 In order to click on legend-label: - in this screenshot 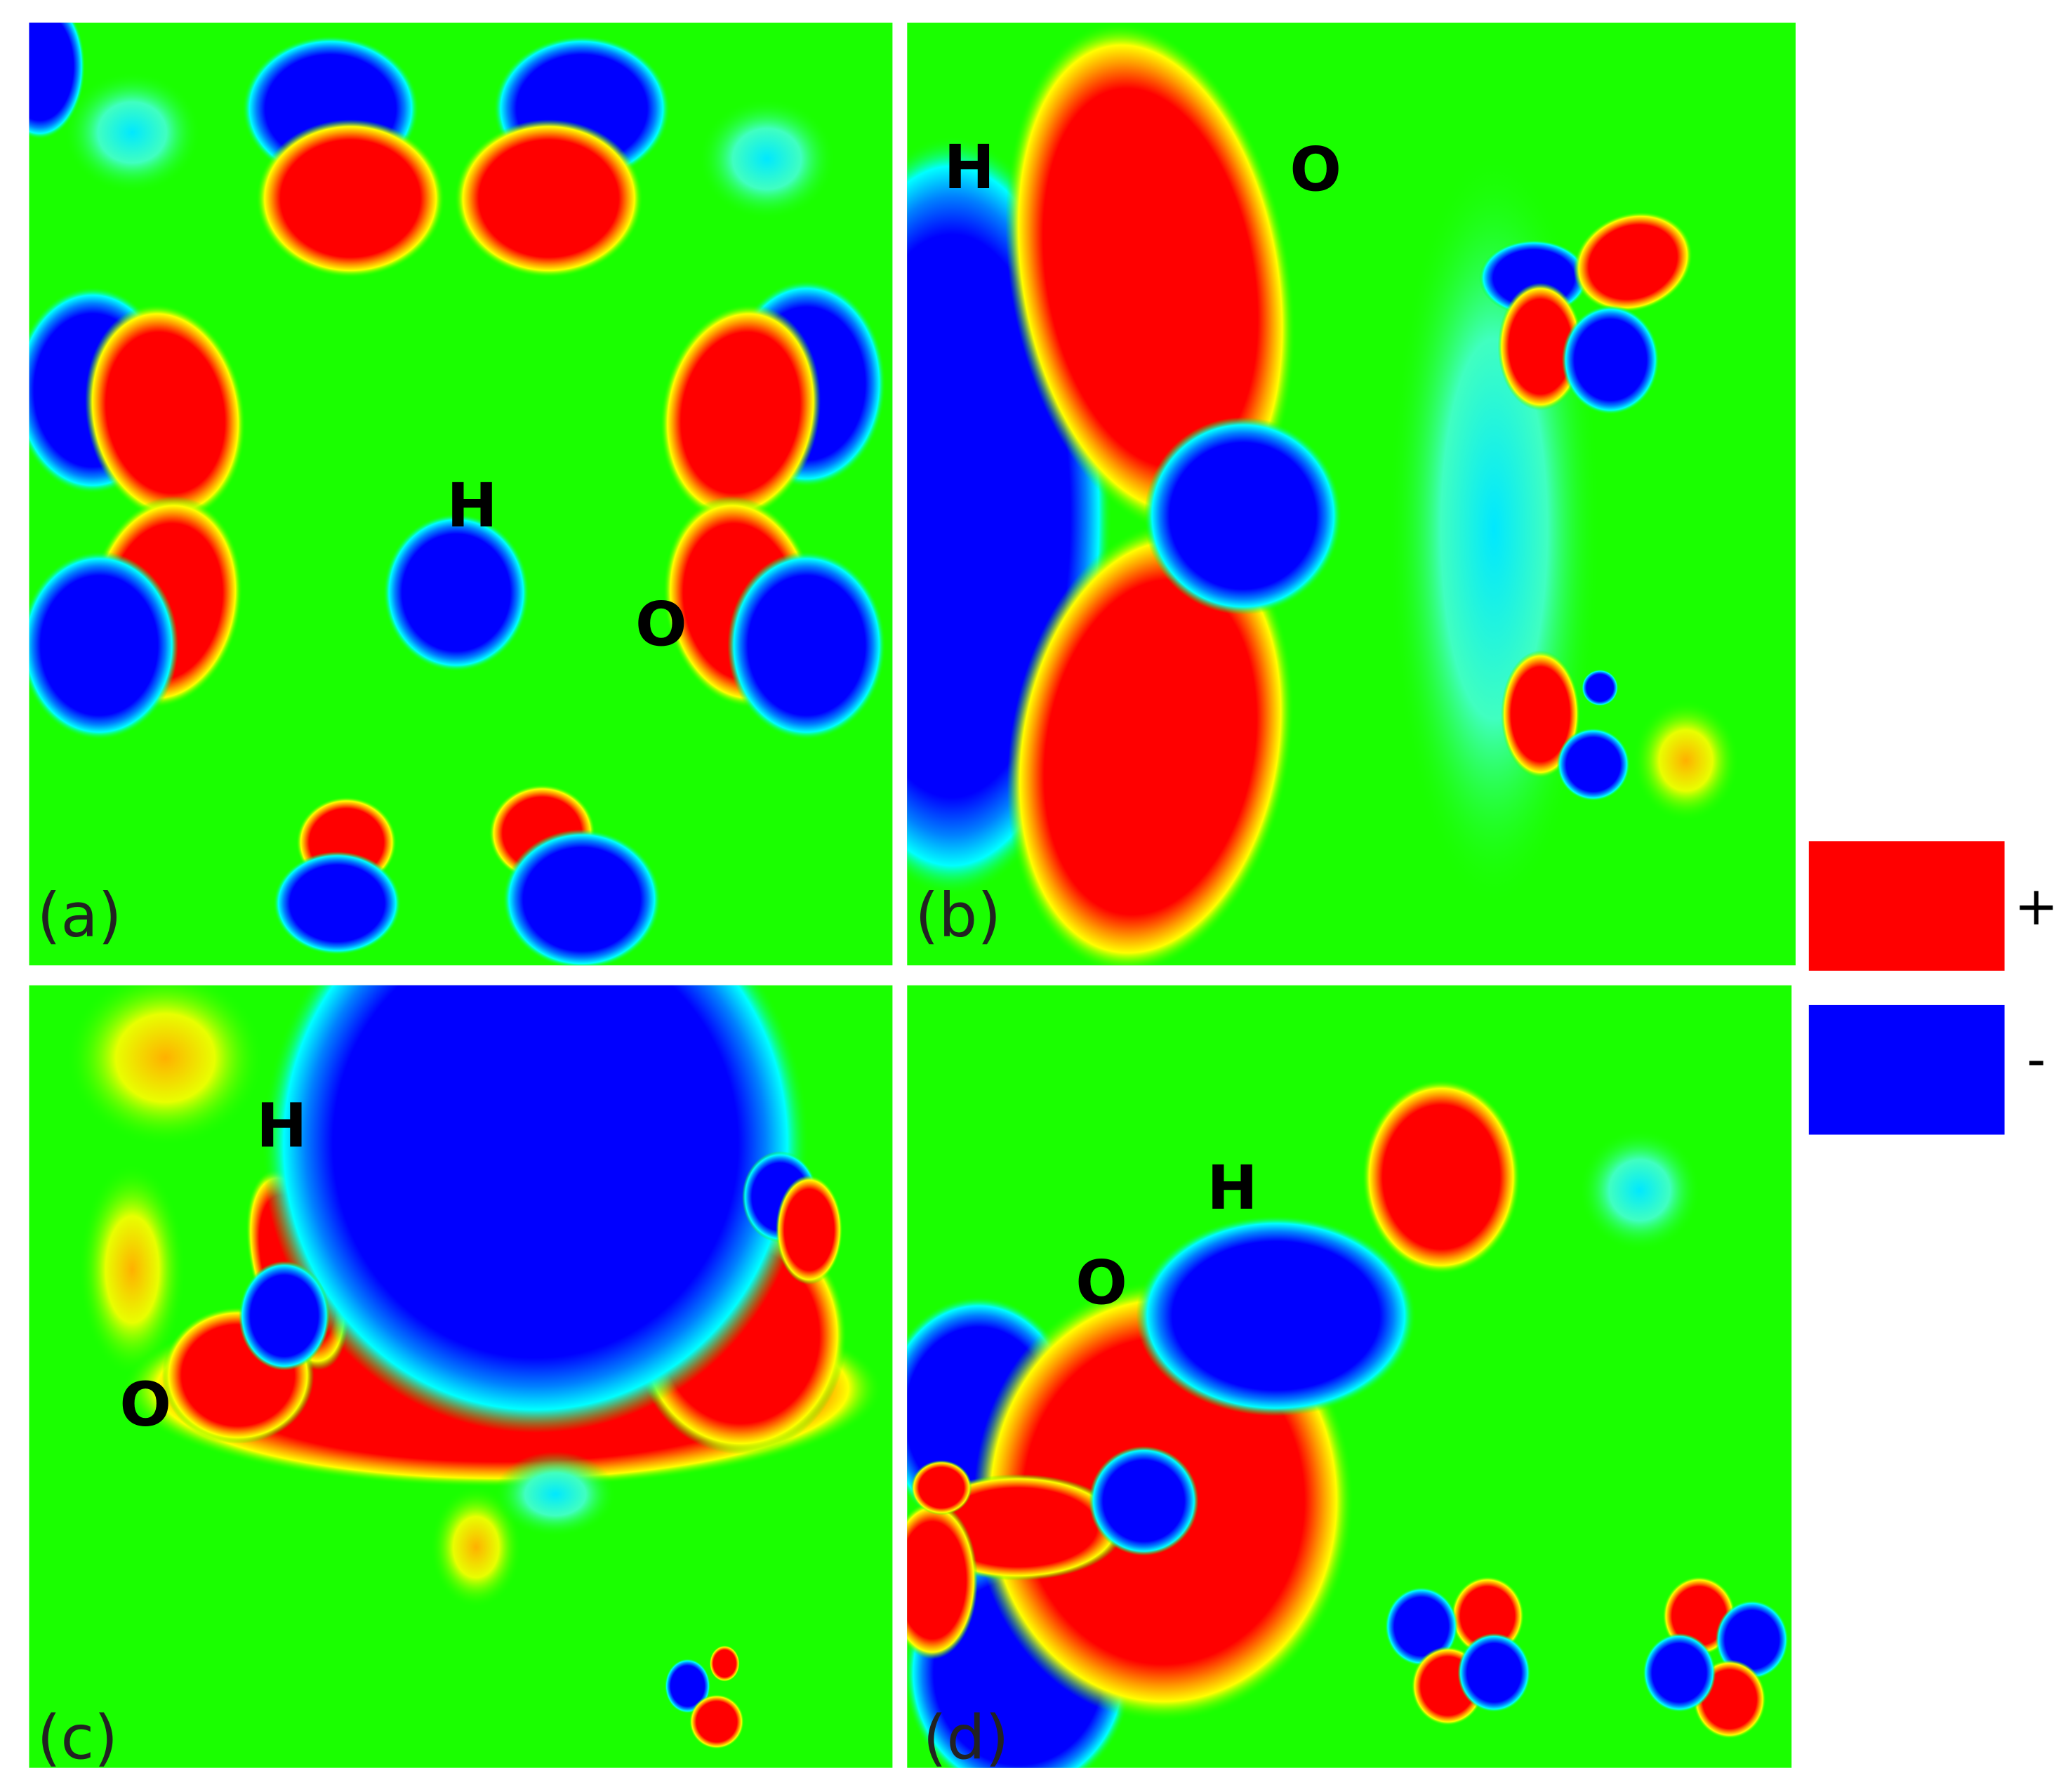, I will do `click(2036, 1059)`.